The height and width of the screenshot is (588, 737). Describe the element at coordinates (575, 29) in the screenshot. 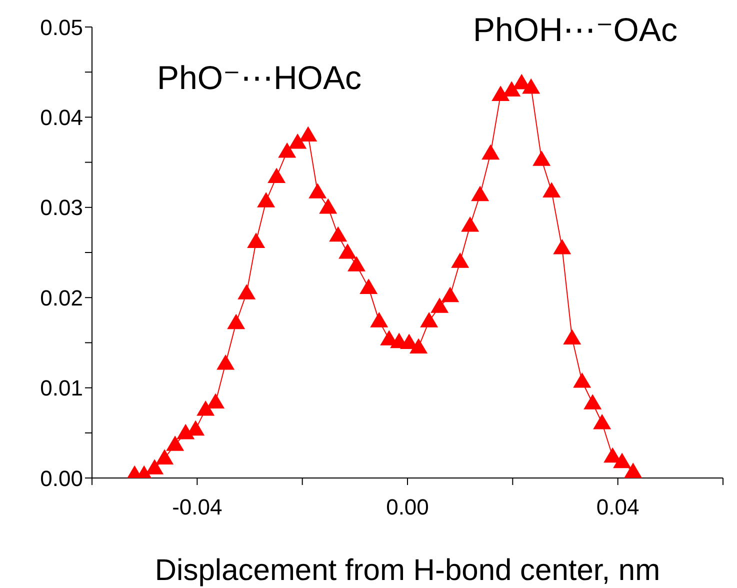

I see `annotation: PhOH⋯⁻OAc` at that location.